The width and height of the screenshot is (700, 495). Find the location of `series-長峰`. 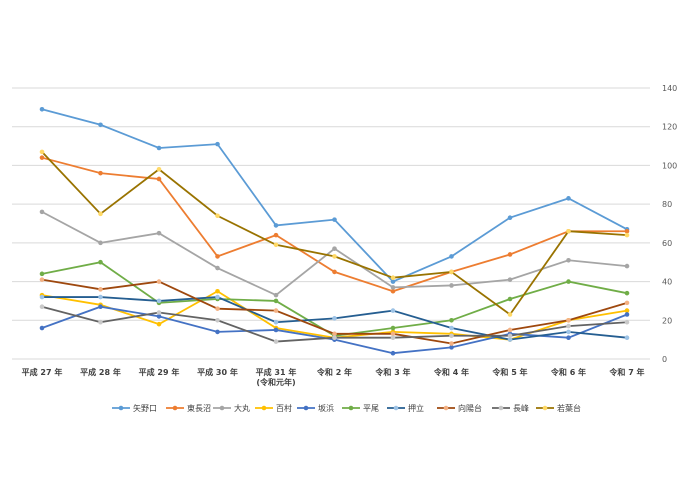

series-長峰 is located at coordinates (334, 324).